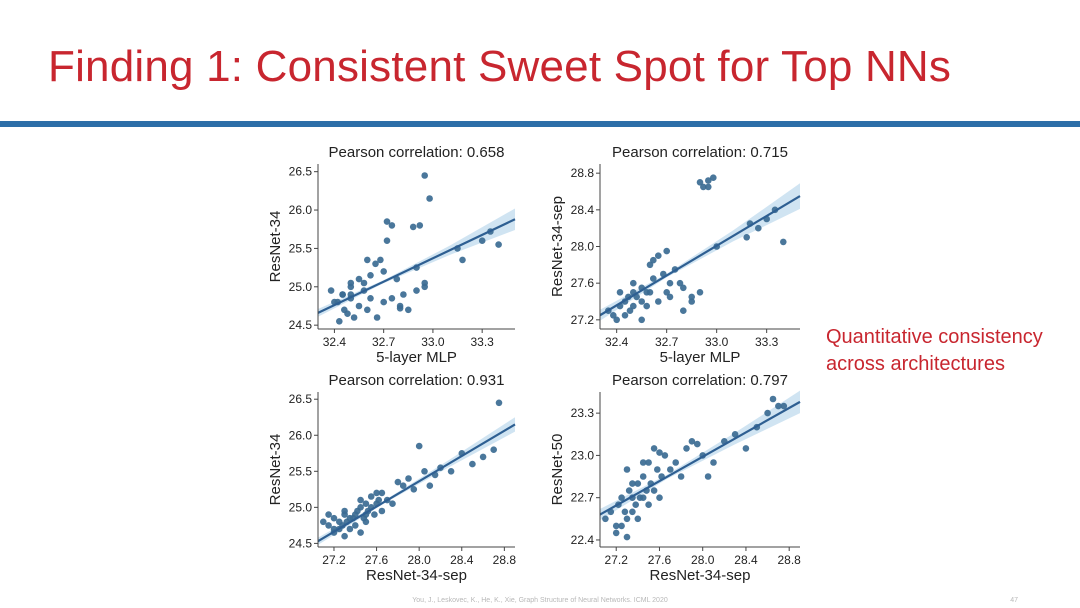  What do you see at coordinates (700, 357) in the screenshot?
I see `x-axis-label: 5-layer MLP` at bounding box center [700, 357].